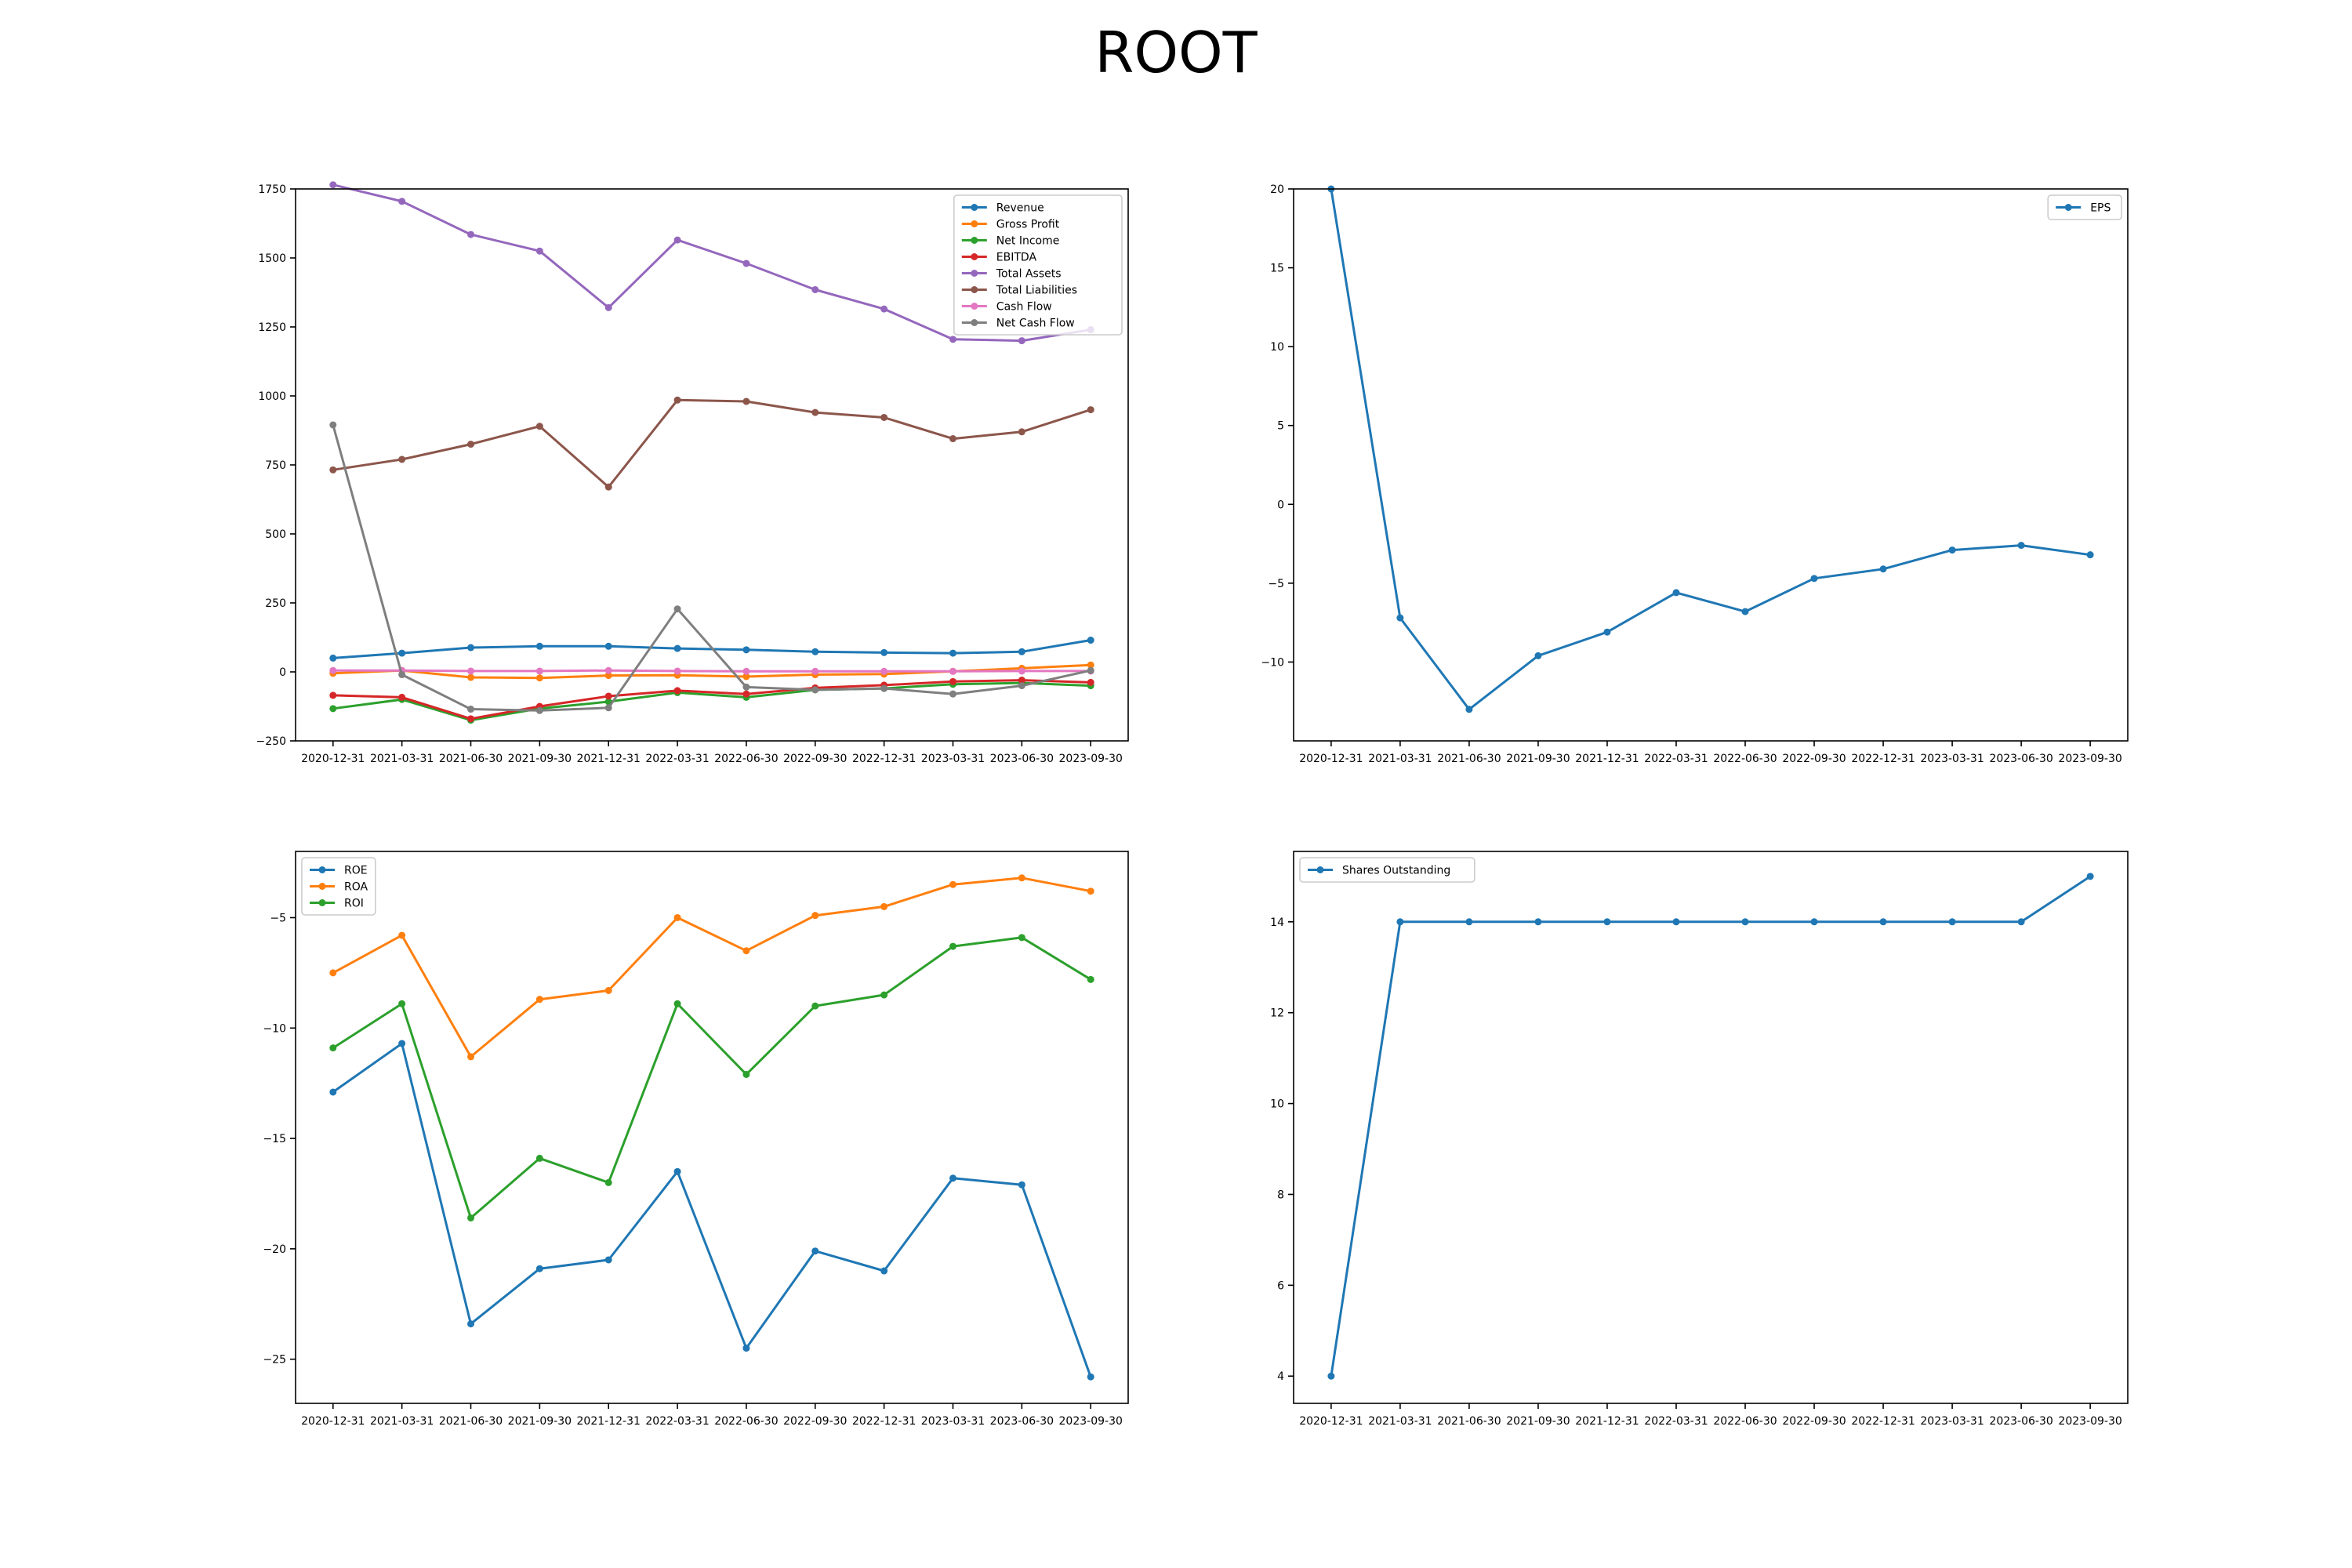  I want to click on x-tick-label: 2023-06-30, so click(1022, 759).